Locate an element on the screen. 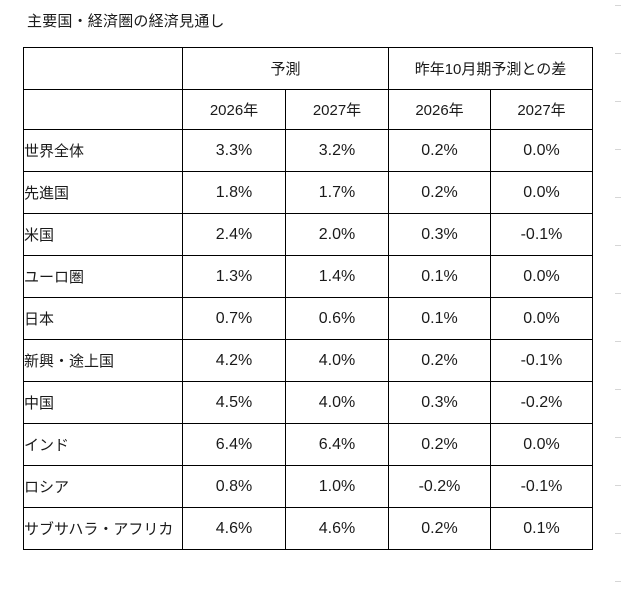  table-row: 先進国 1.8% 1.7% 0.2% 0.0% is located at coordinates (308, 192).